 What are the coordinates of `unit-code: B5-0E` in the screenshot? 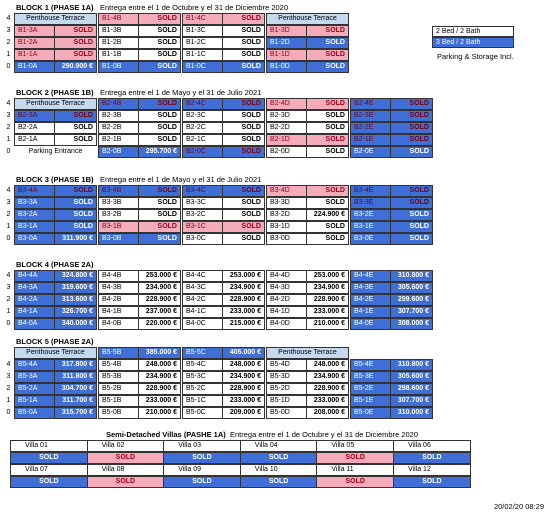 It's located at (371, 413).